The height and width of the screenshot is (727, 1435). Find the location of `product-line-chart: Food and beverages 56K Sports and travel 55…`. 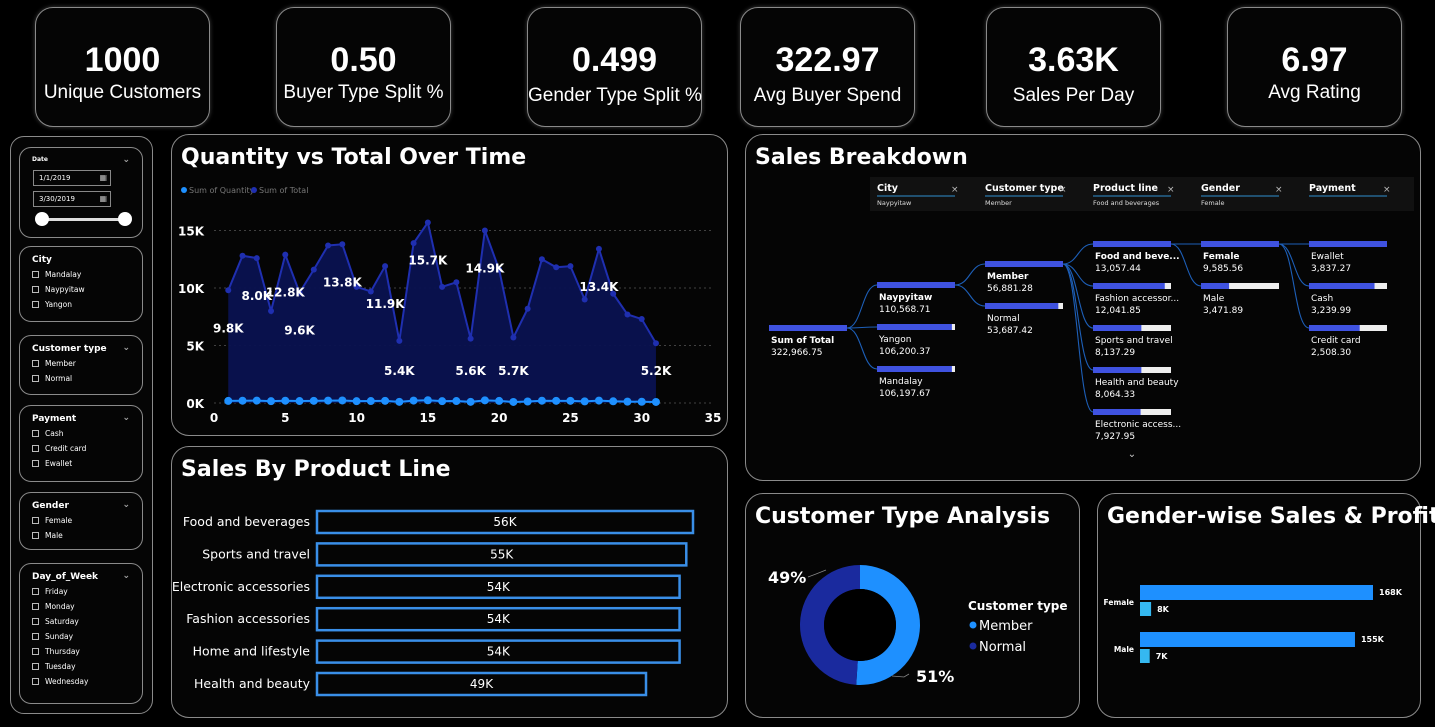

product-line-chart: Food and beverages 56K Sports and travel 55… is located at coordinates (450, 583).